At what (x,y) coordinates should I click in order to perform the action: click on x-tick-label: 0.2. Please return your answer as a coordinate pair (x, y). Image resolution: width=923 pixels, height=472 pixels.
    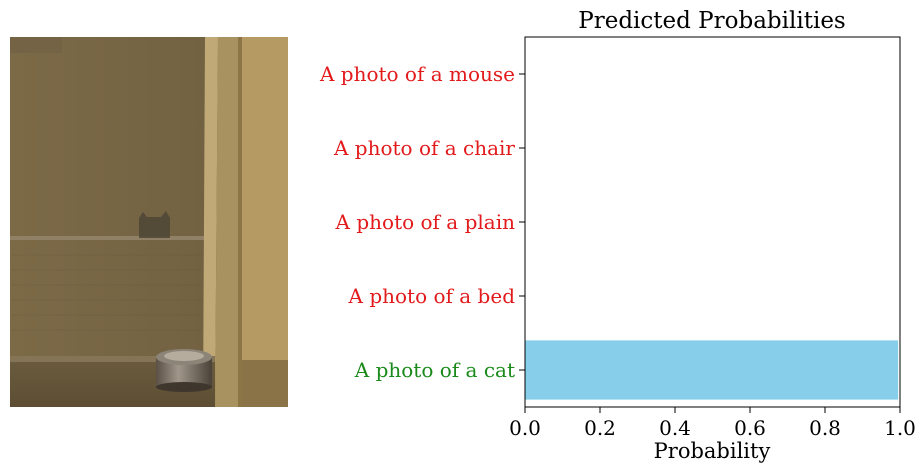
    Looking at the image, I should click on (600, 428).